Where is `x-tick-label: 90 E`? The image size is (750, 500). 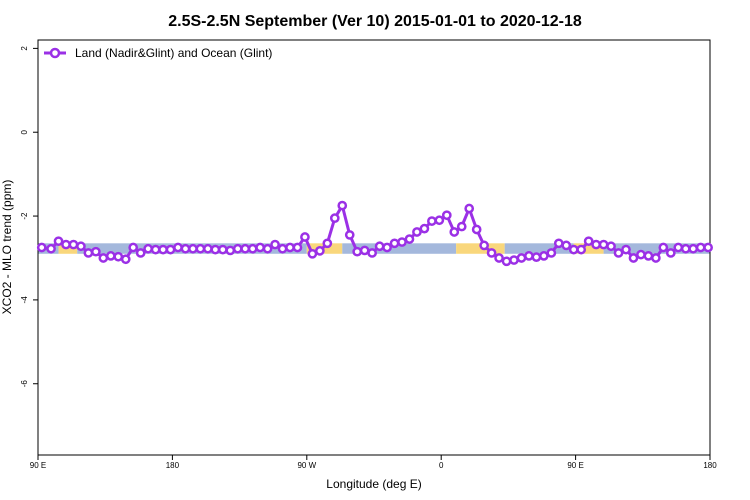
x-tick-label: 90 E is located at coordinates (38, 465).